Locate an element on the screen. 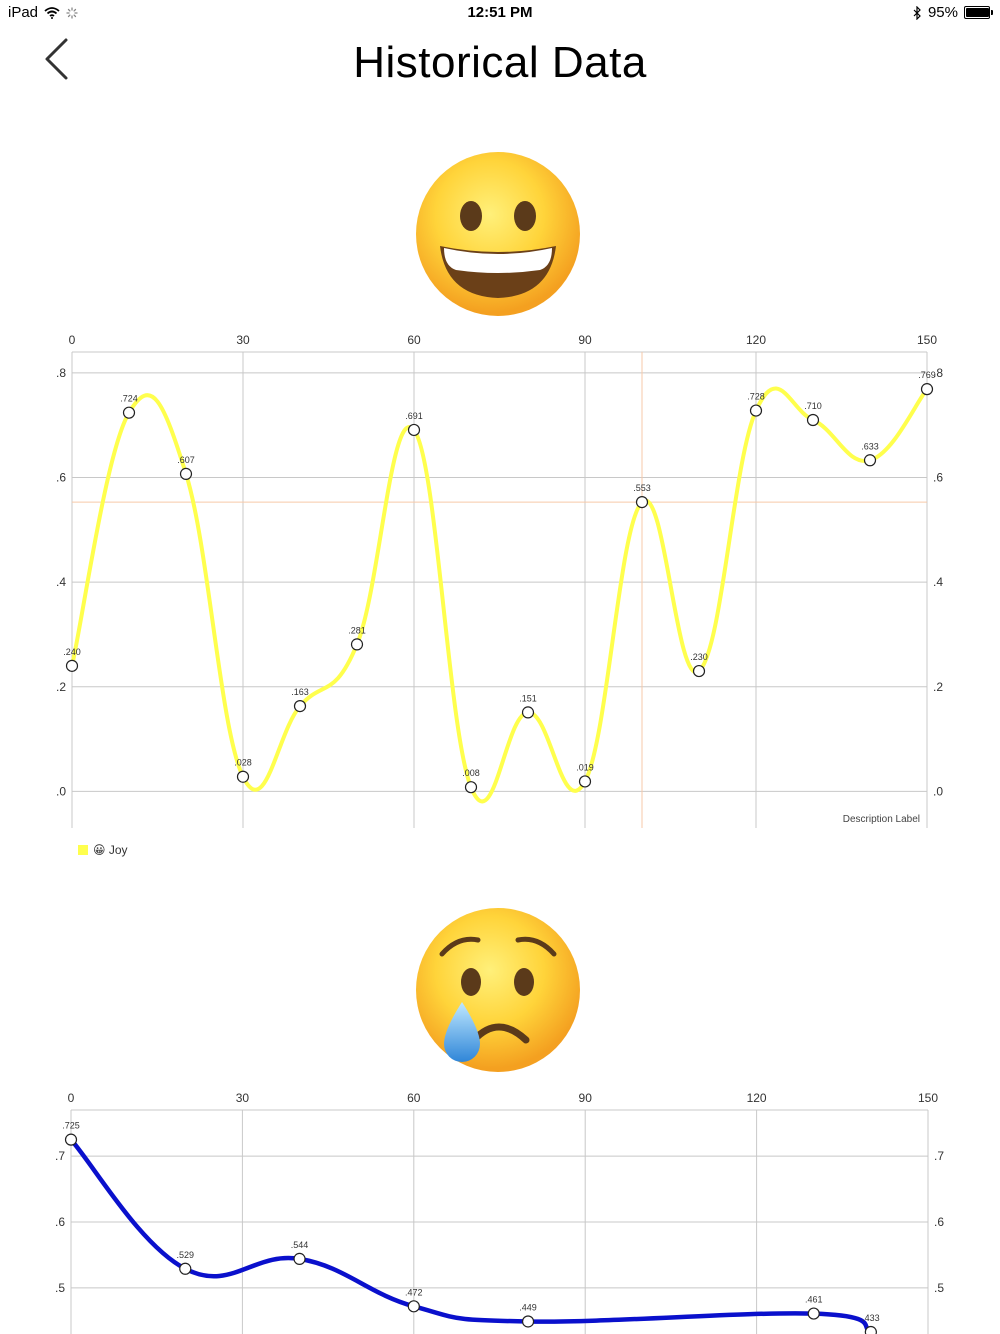 The width and height of the screenshot is (1000, 1334). chart-legend: 😀 Joy is located at coordinates (103, 850).